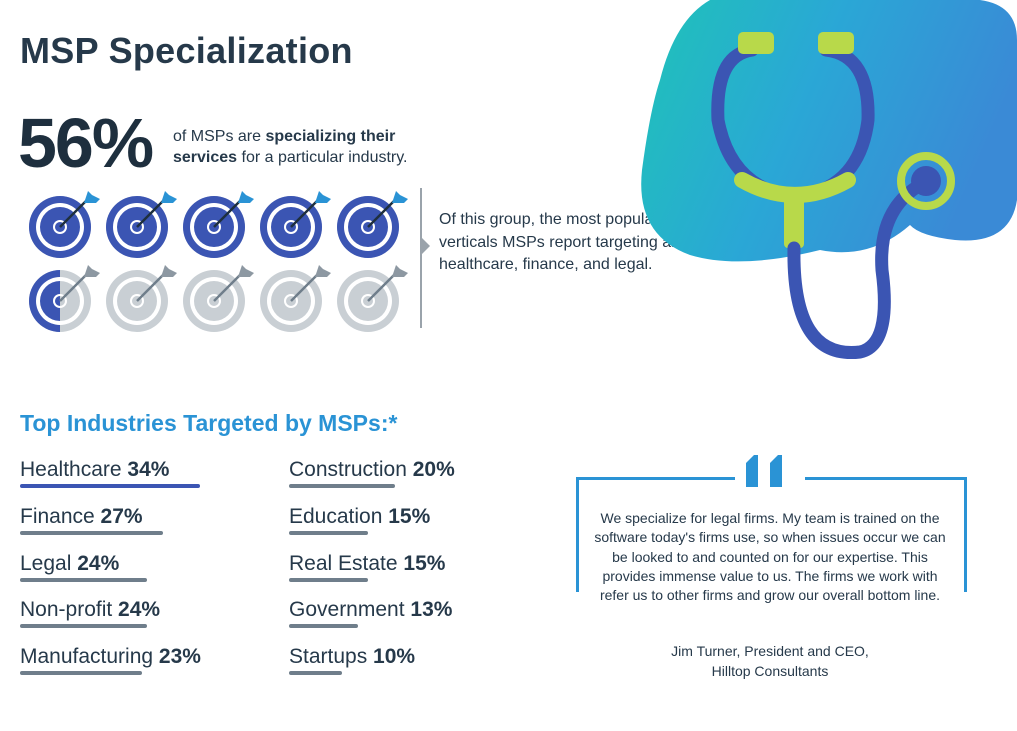 The height and width of the screenshot is (731, 1017). I want to click on industry-item: Real Estate 15%, so click(367, 567).